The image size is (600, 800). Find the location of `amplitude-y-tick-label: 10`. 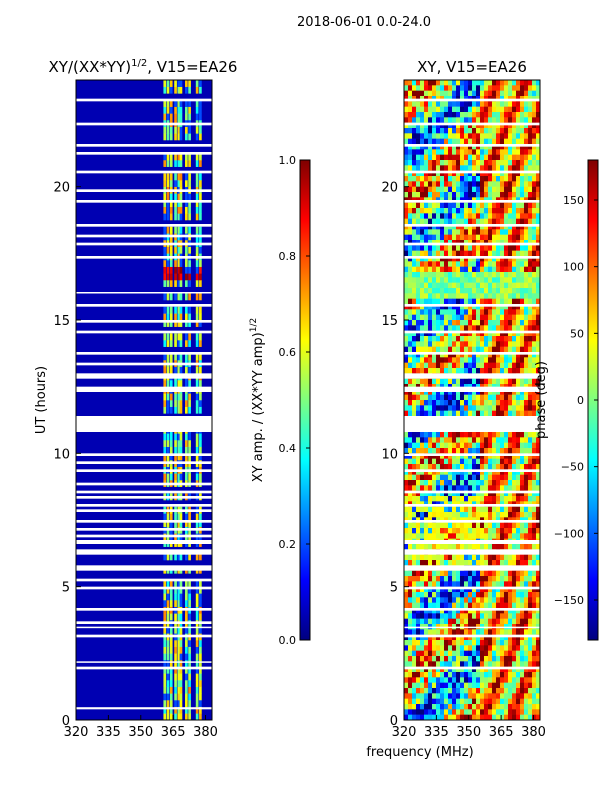

amplitude-y-tick-label: 10 is located at coordinates (61, 454).